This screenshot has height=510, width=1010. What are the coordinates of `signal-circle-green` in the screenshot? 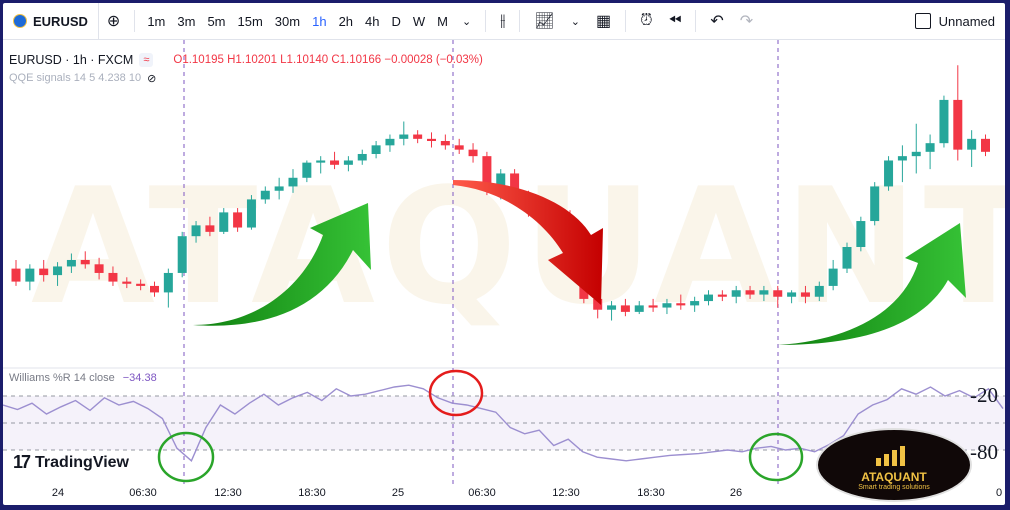 It's located at (186, 457).